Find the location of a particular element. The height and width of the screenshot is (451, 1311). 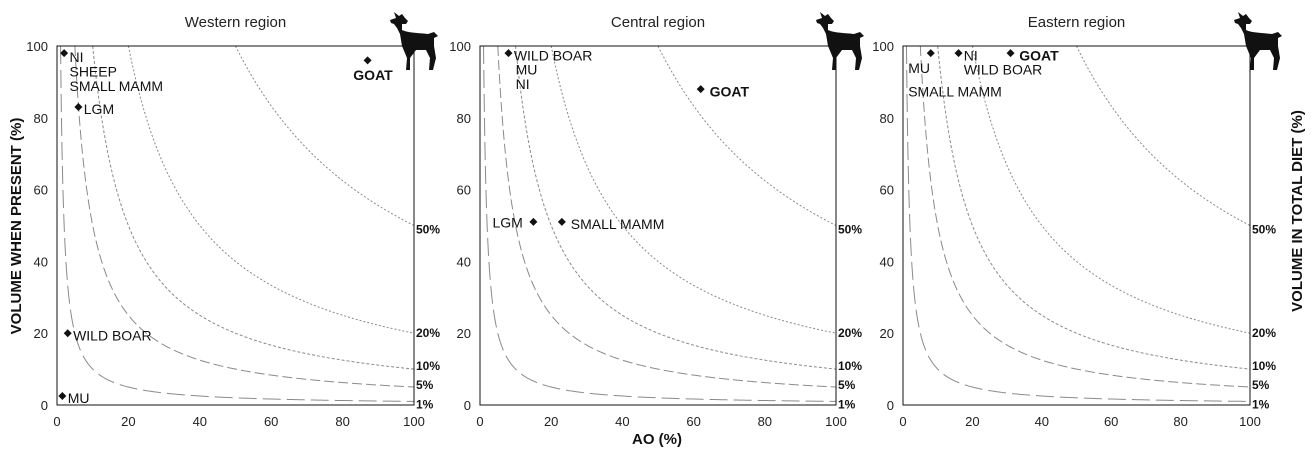

y-axis-title-left: VOLUME WHEN PRESENT (%) is located at coordinates (16, 226).